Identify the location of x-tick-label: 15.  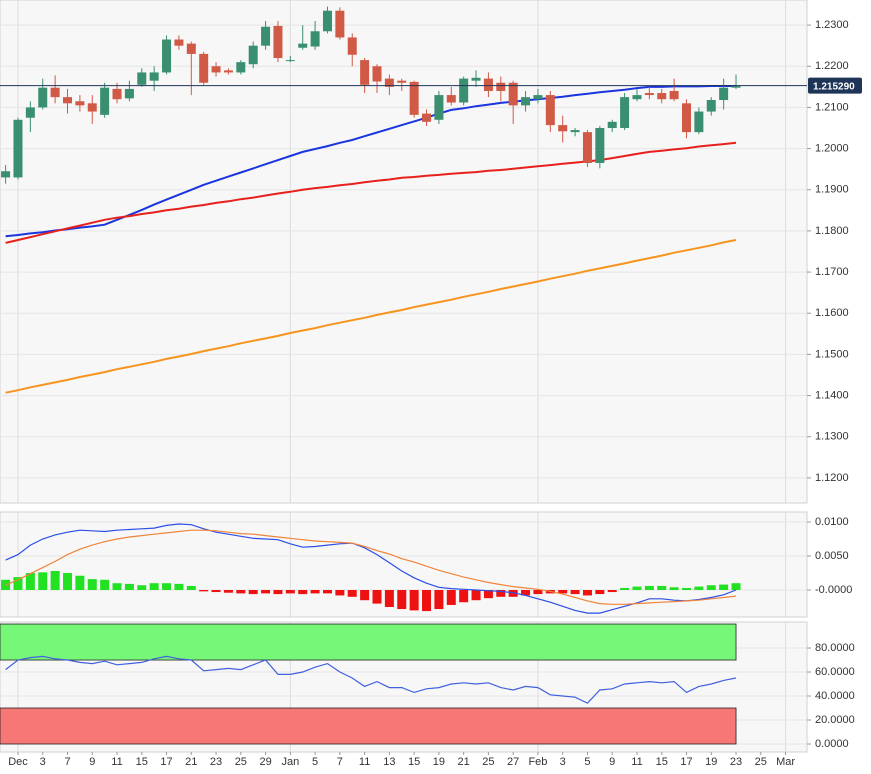
(414, 762).